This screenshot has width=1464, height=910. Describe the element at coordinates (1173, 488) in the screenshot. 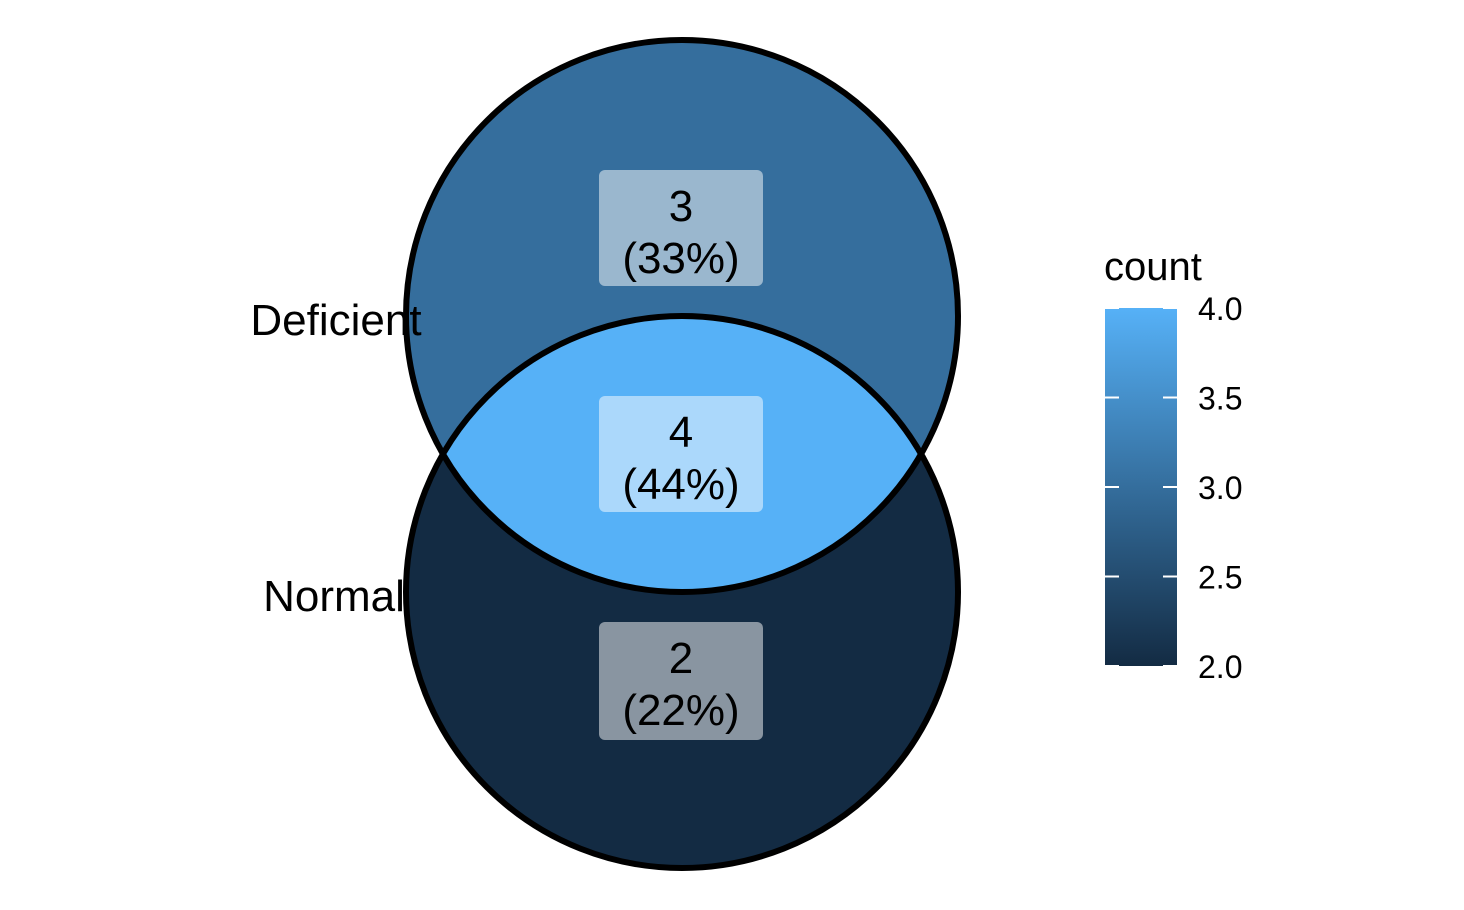

I see `legend-ticks: 2.0 2.5 3.0 3.5 4.0` at that location.